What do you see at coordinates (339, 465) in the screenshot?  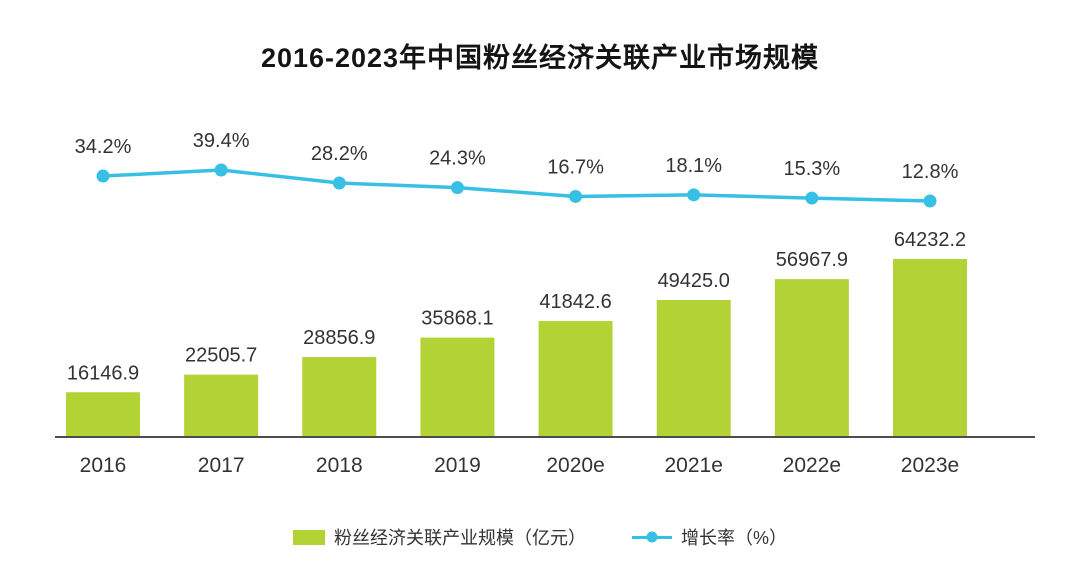 I see `x-axis-label: 2018` at bounding box center [339, 465].